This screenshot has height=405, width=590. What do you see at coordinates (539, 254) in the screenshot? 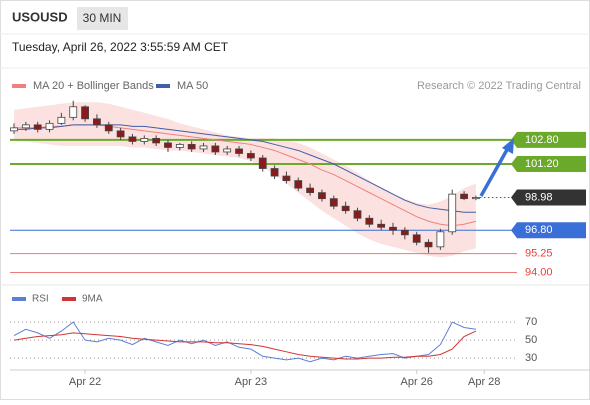
I see `level-label: 95.25` at bounding box center [539, 254].